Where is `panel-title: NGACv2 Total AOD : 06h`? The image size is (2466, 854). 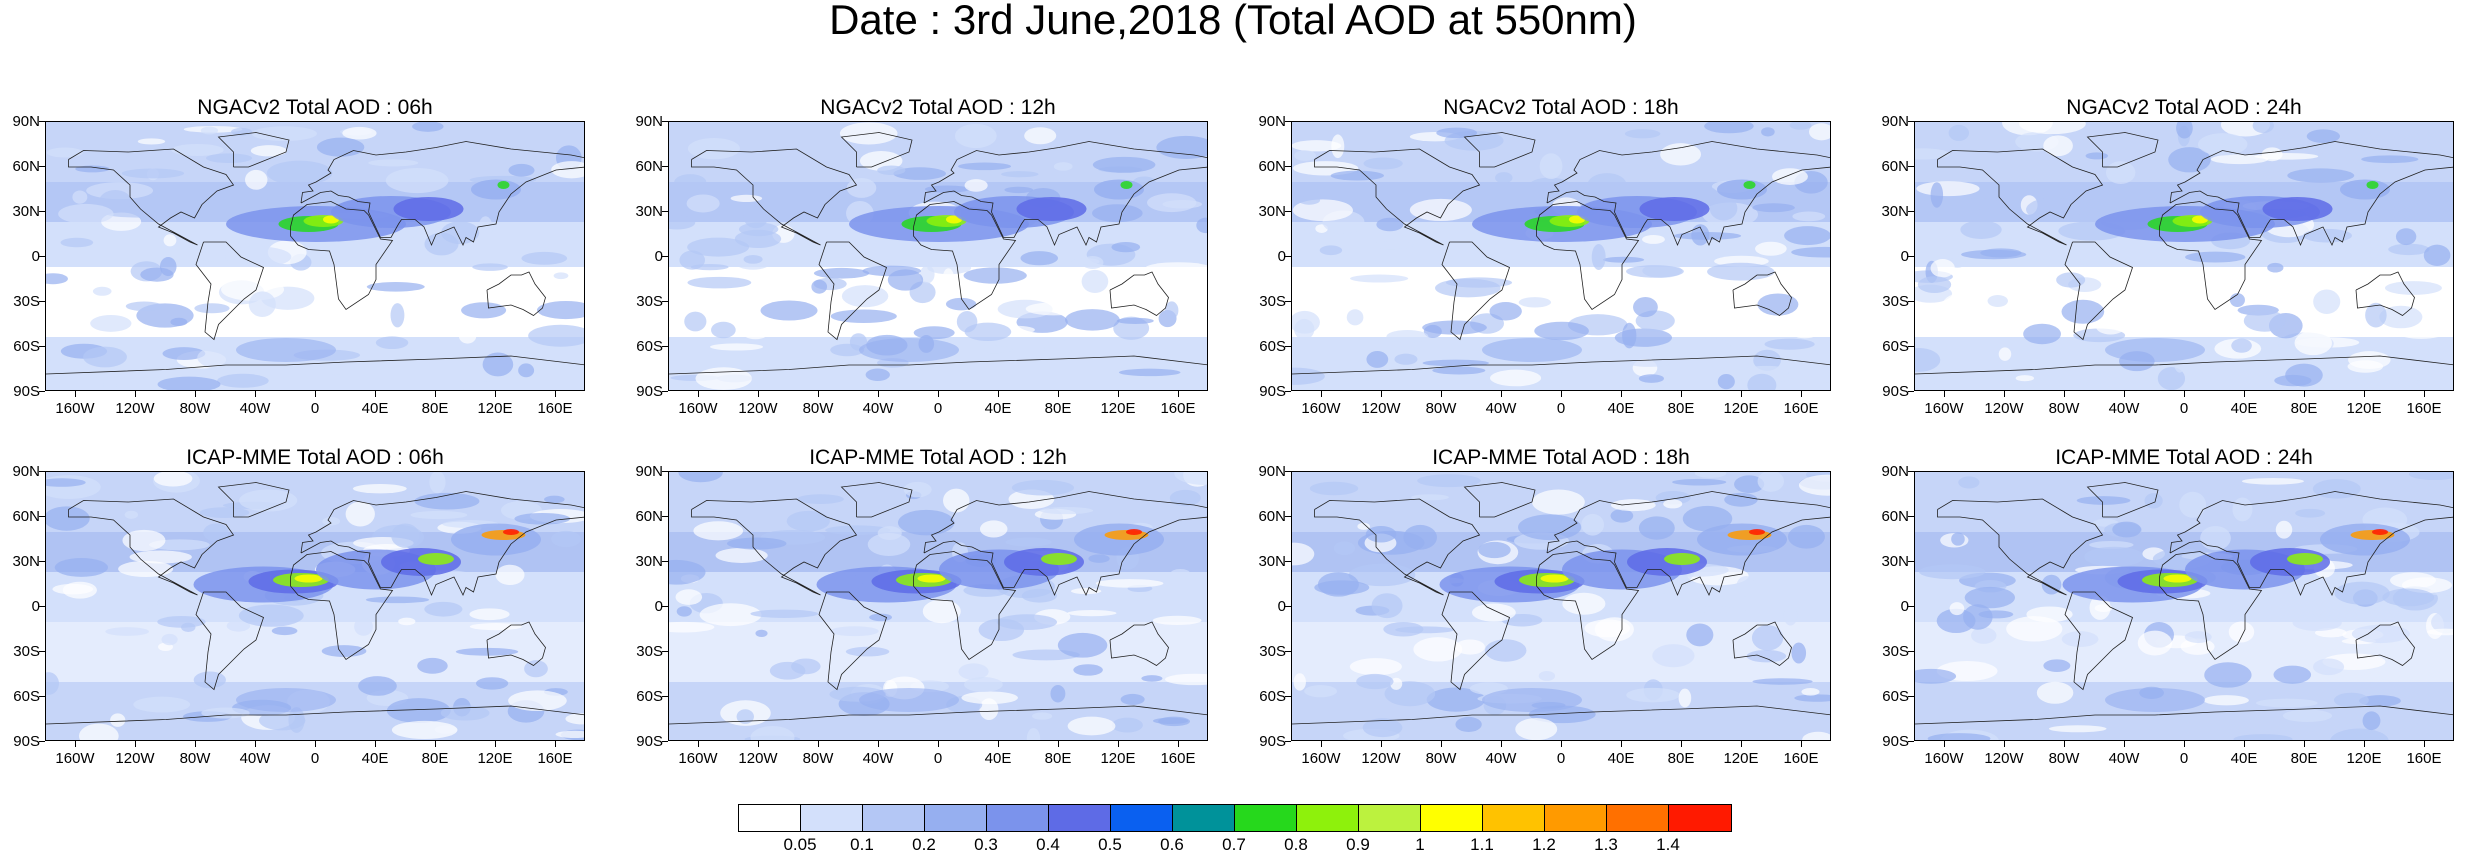
panel-title: NGACv2 Total AOD : 06h is located at coordinates (315, 107).